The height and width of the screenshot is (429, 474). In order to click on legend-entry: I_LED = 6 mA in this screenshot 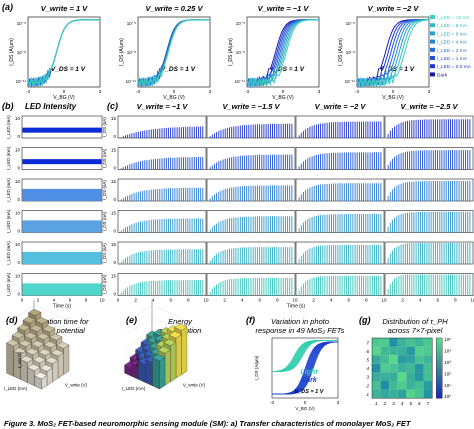, I will do `click(452, 34)`.